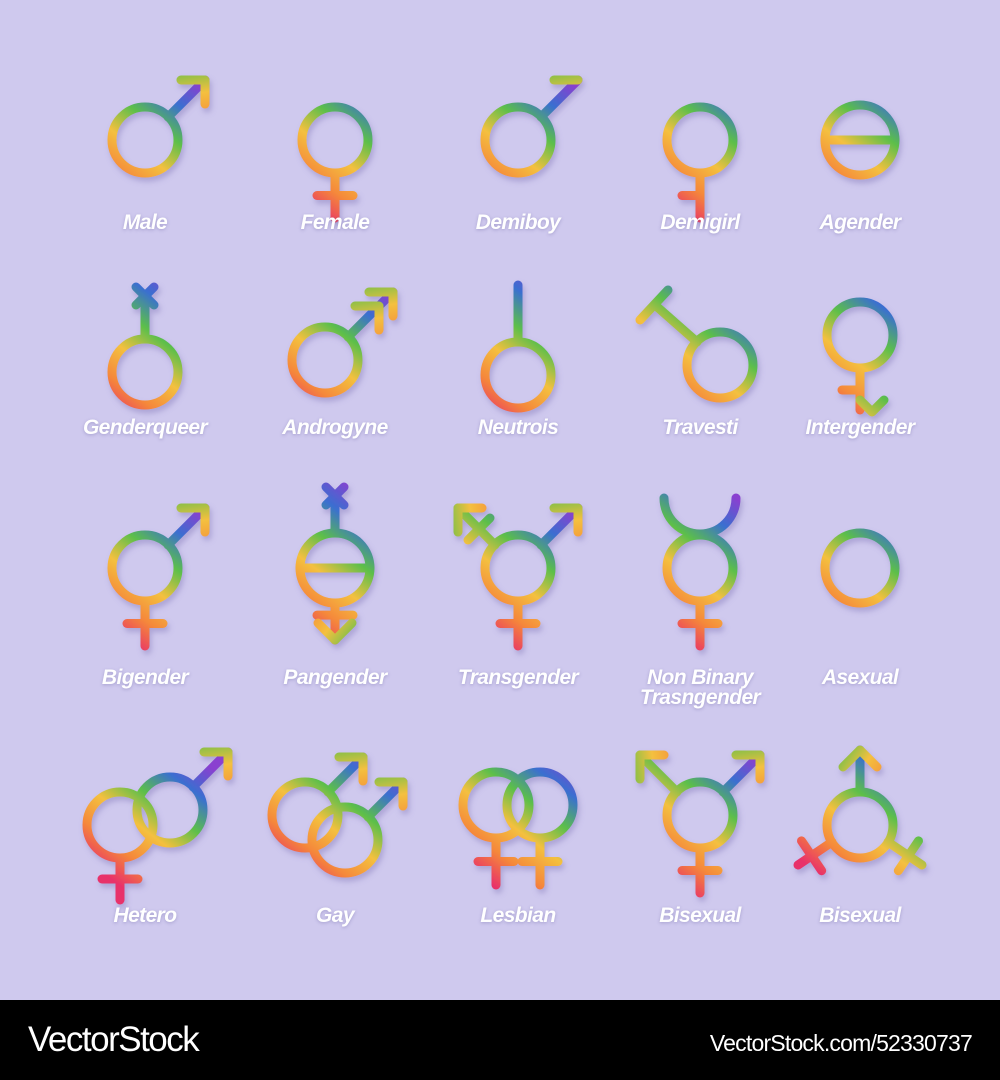  What do you see at coordinates (700, 824) in the screenshot?
I see `bisexual-symbol-icon` at bounding box center [700, 824].